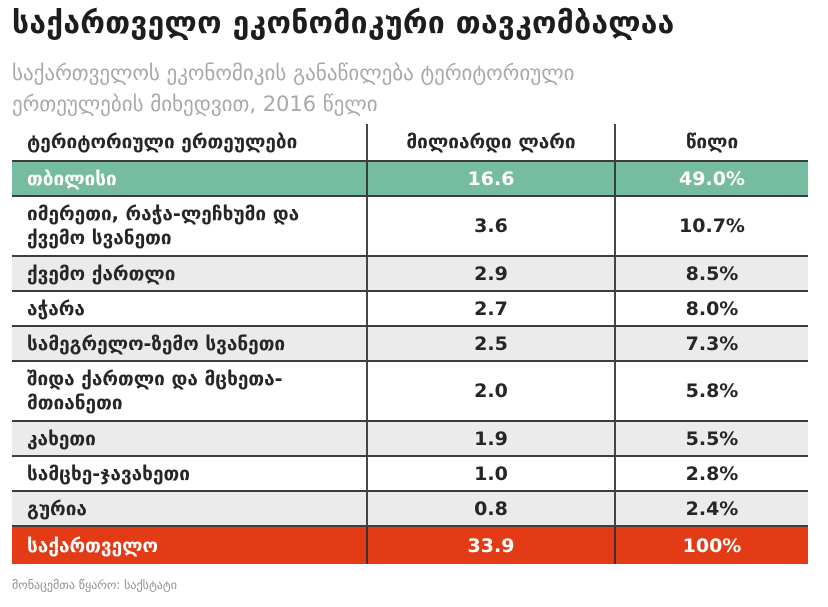 The width and height of the screenshot is (828, 607). What do you see at coordinates (92, 545) in the screenshot?
I see `region-cell: საქართველო` at bounding box center [92, 545].